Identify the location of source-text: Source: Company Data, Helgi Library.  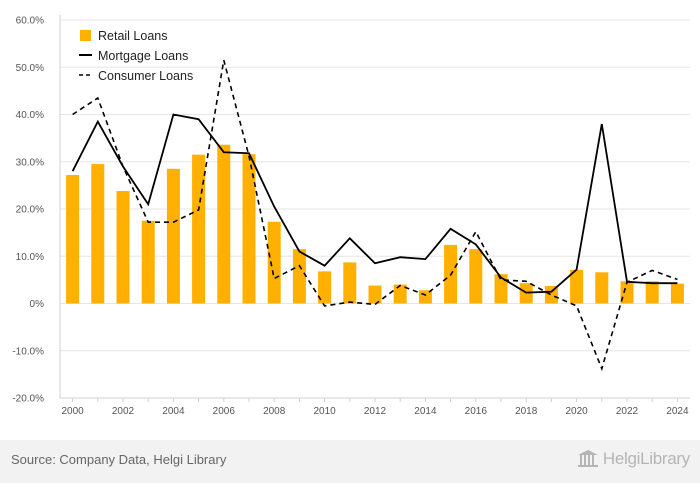
(119, 459).